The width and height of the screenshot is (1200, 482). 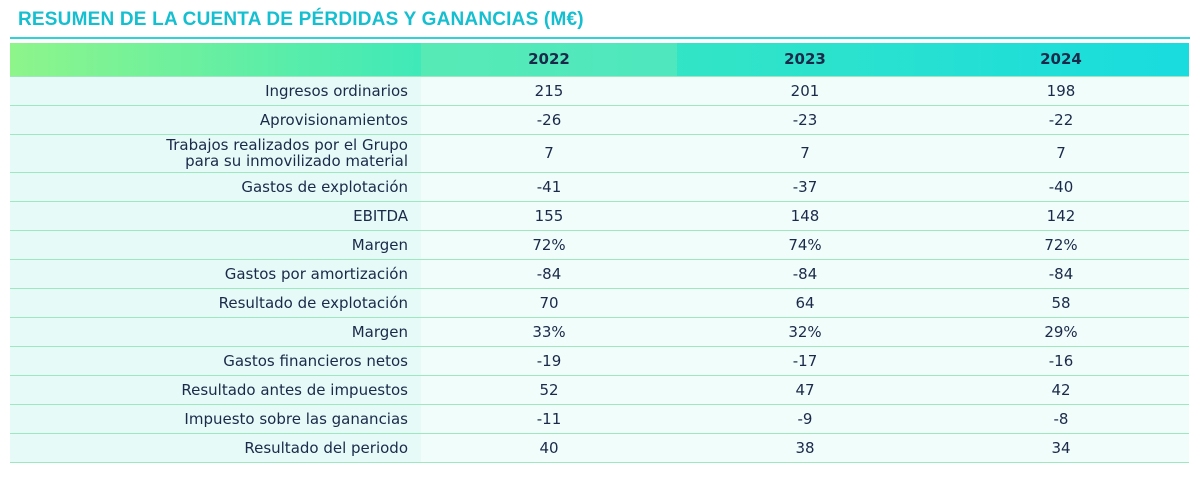 What do you see at coordinates (1061, 389) in the screenshot?
I see `value-cell-2024: 42` at bounding box center [1061, 389].